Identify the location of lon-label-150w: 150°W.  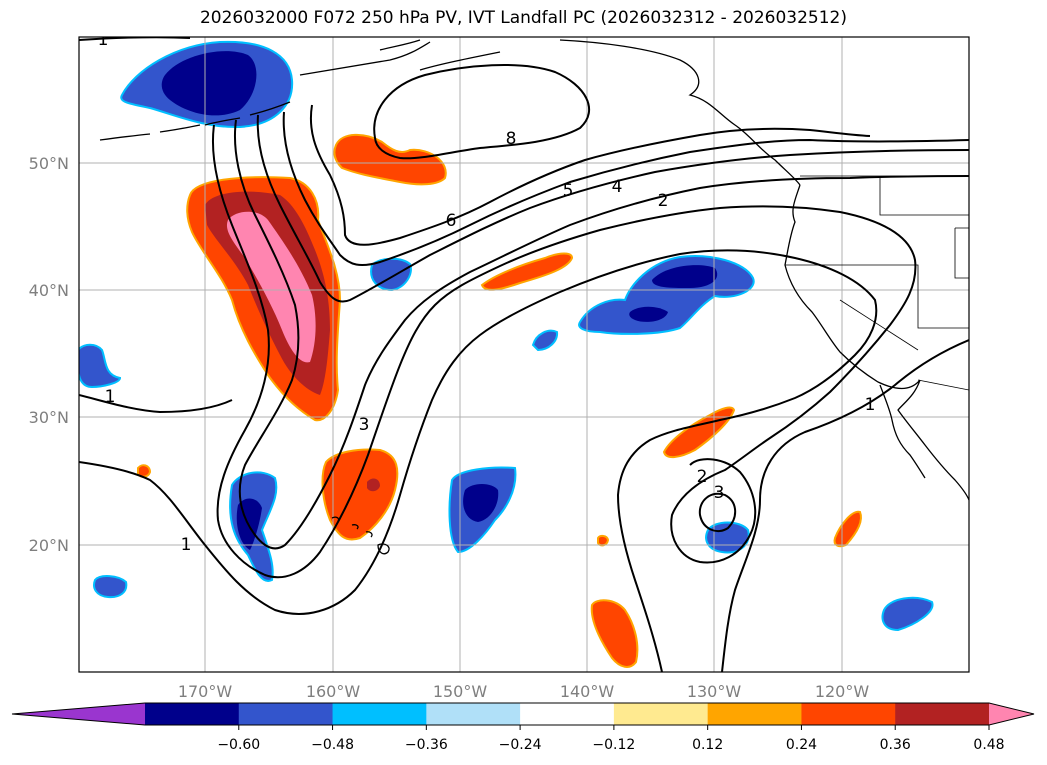
(460, 691).